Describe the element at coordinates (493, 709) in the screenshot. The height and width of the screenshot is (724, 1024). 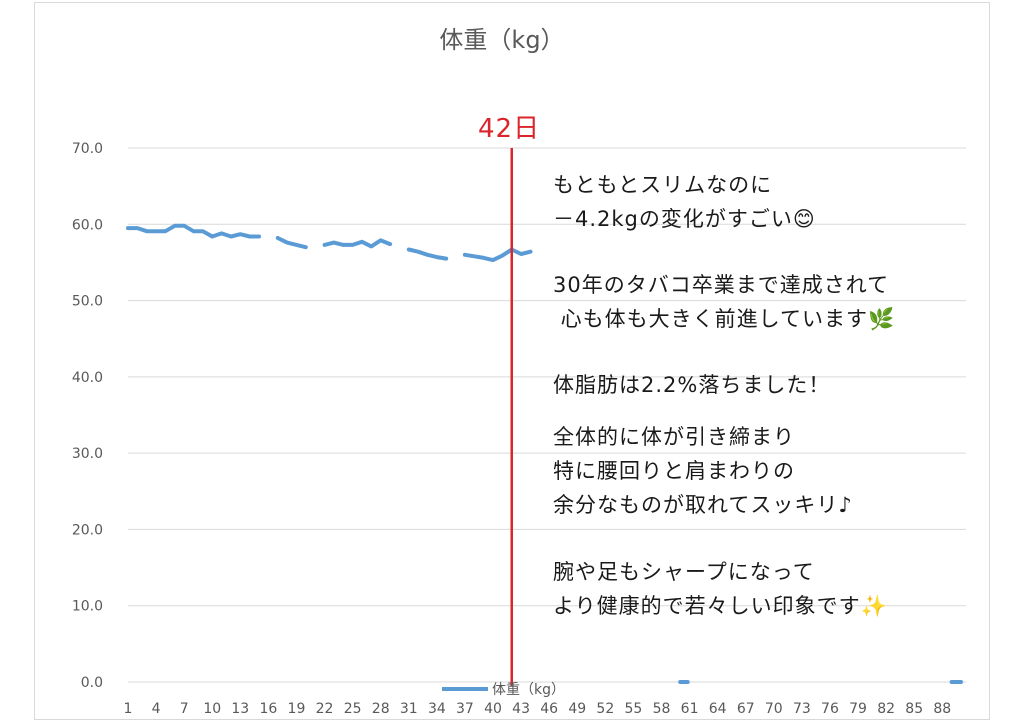
I see `x-tick-label: 40` at that location.